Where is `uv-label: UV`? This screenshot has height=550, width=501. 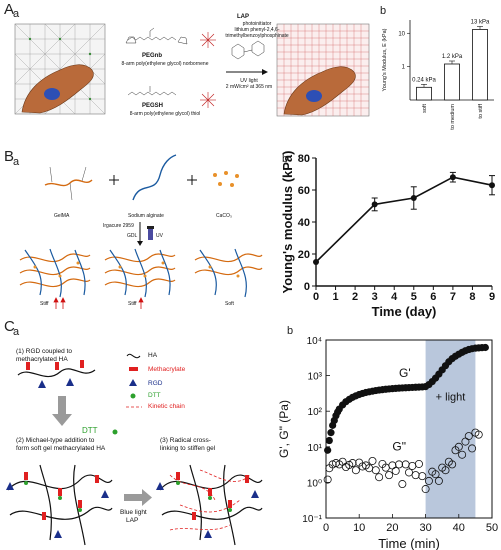
uv-label: UV is located at coordinates (159, 236).